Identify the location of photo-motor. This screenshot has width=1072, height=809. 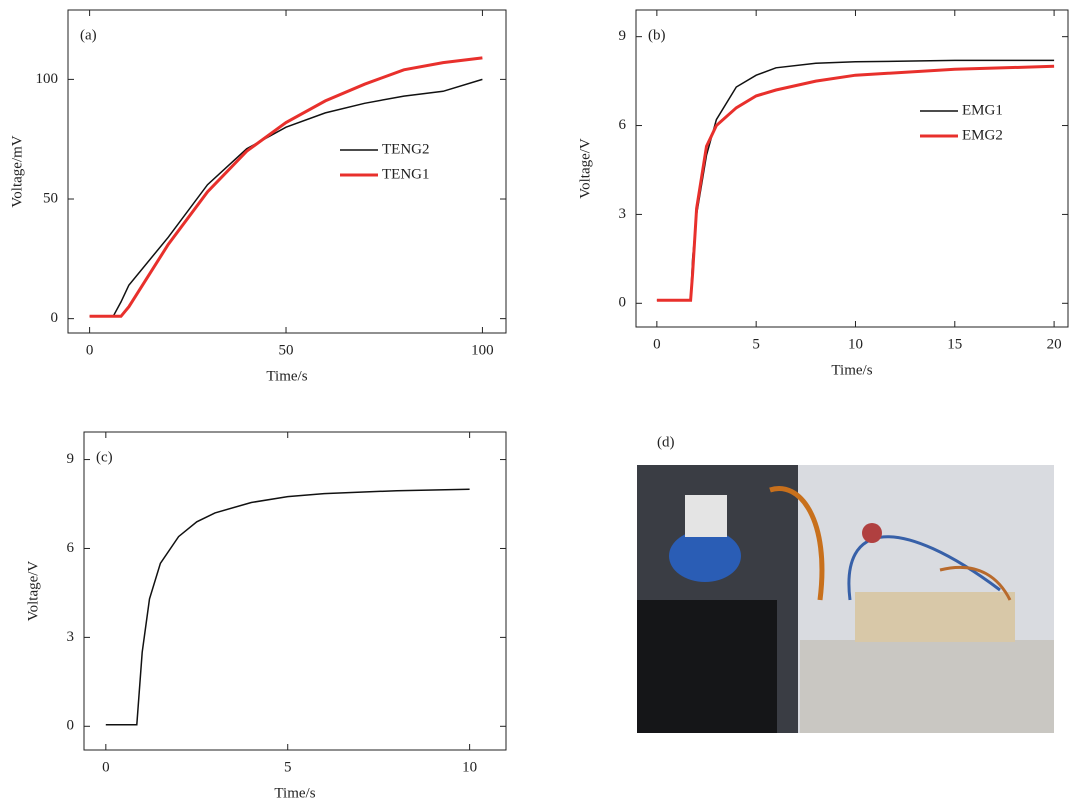
(706, 516).